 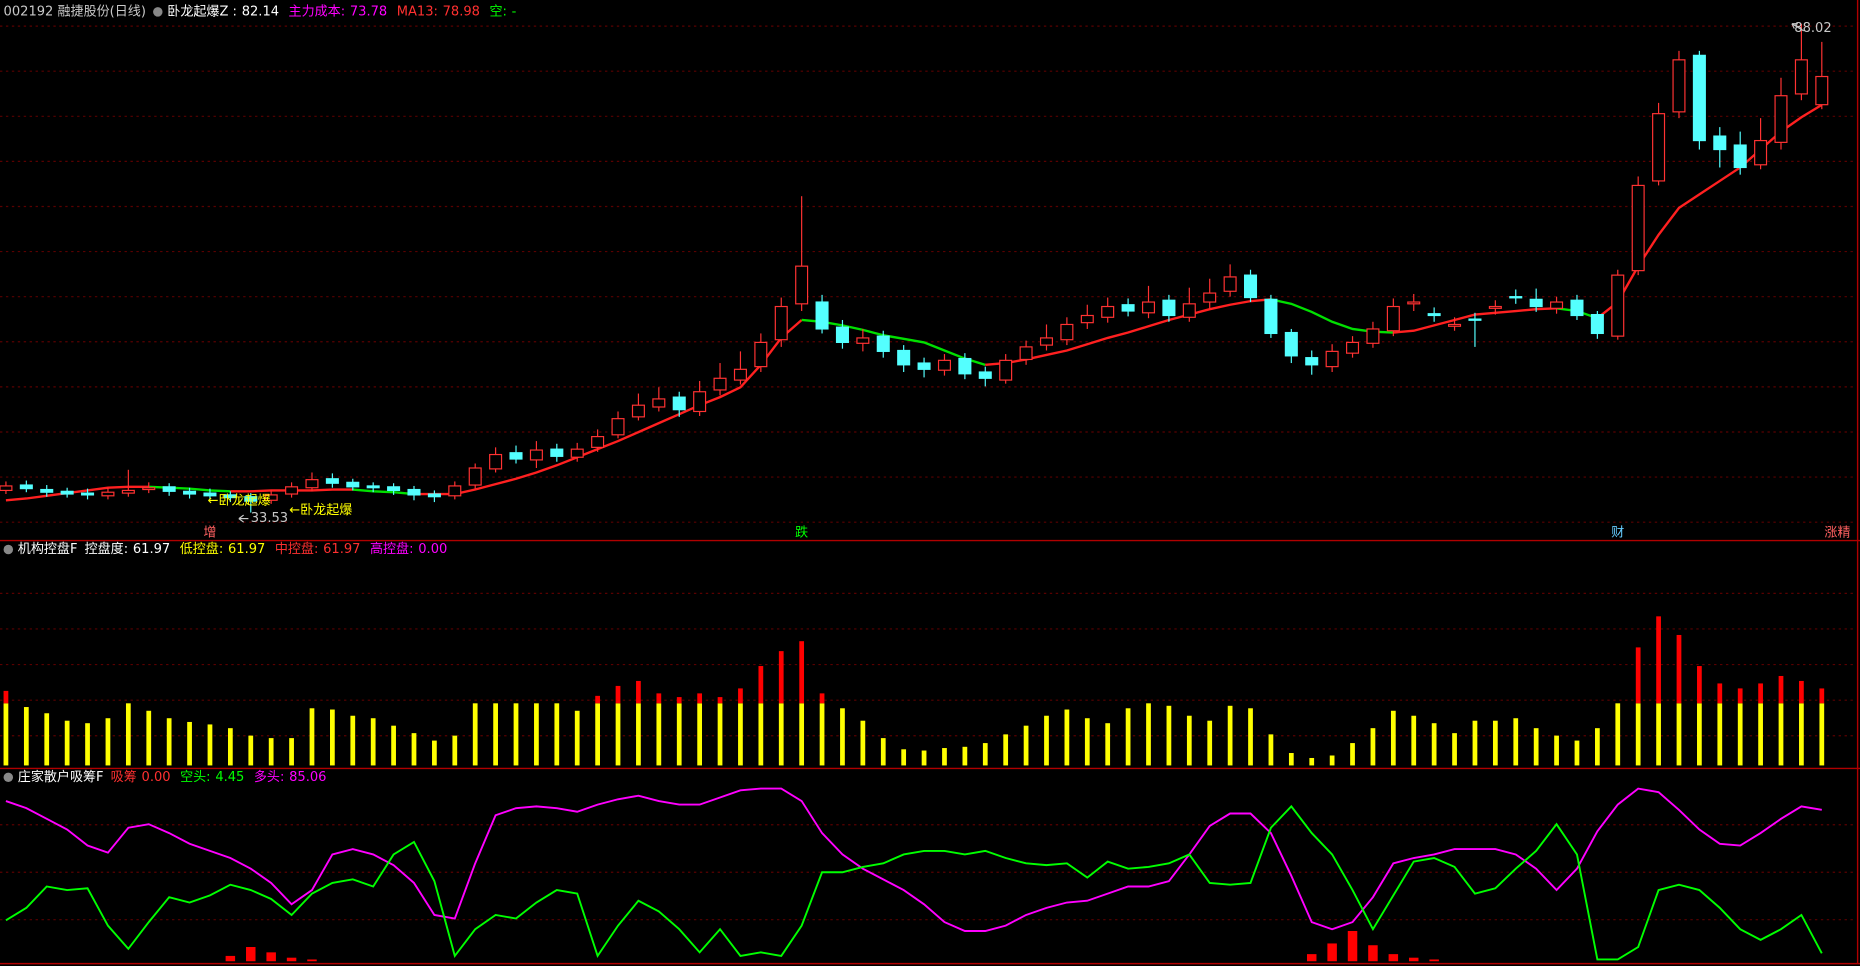 I want to click on panel-title: 庄家散户吸筹F, so click(x=61, y=777).